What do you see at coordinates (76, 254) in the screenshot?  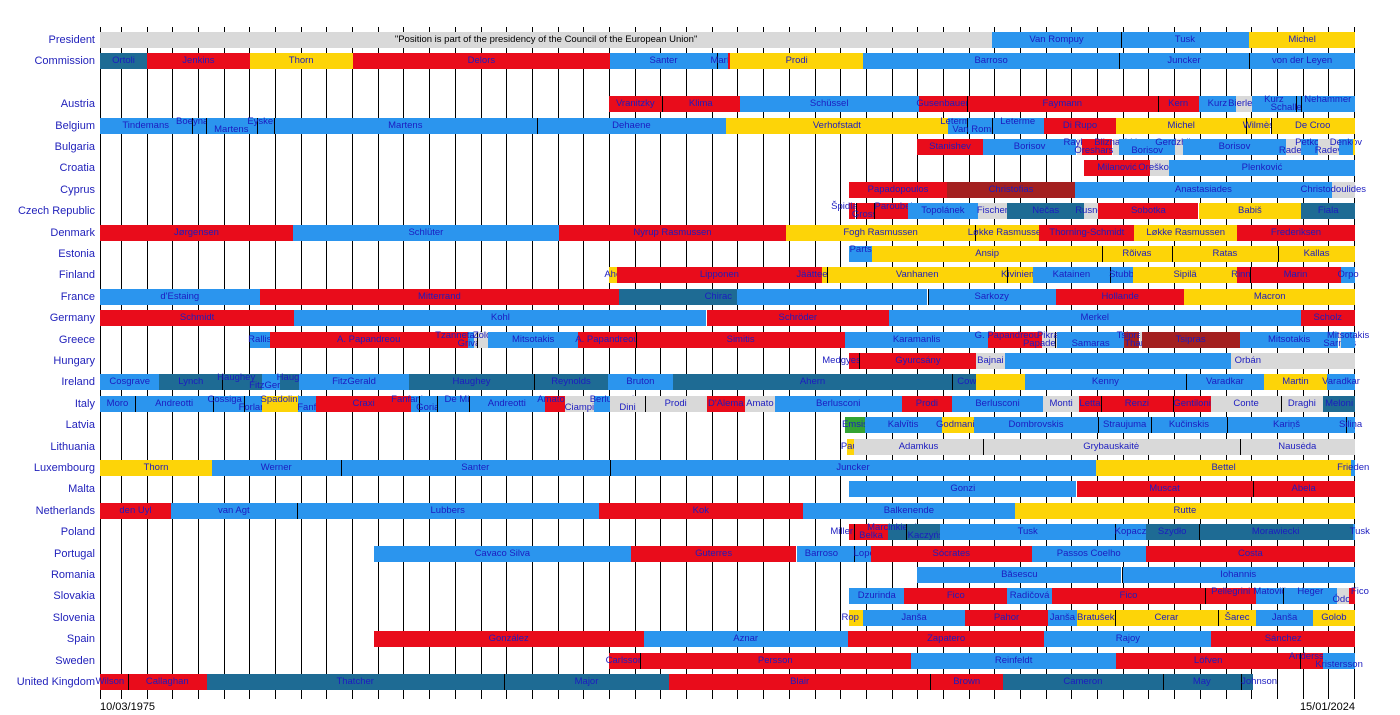 I see `row-label: Estonia` at bounding box center [76, 254].